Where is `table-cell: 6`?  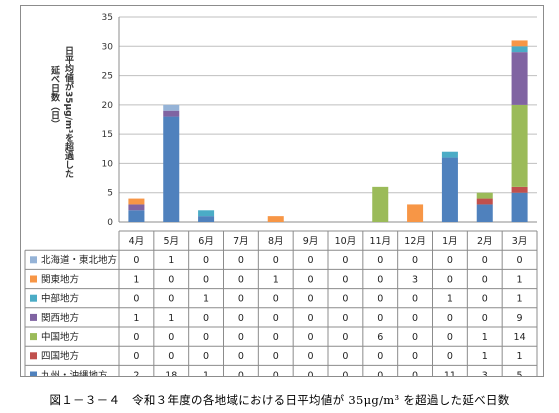 table-cell: 6 is located at coordinates (380, 337).